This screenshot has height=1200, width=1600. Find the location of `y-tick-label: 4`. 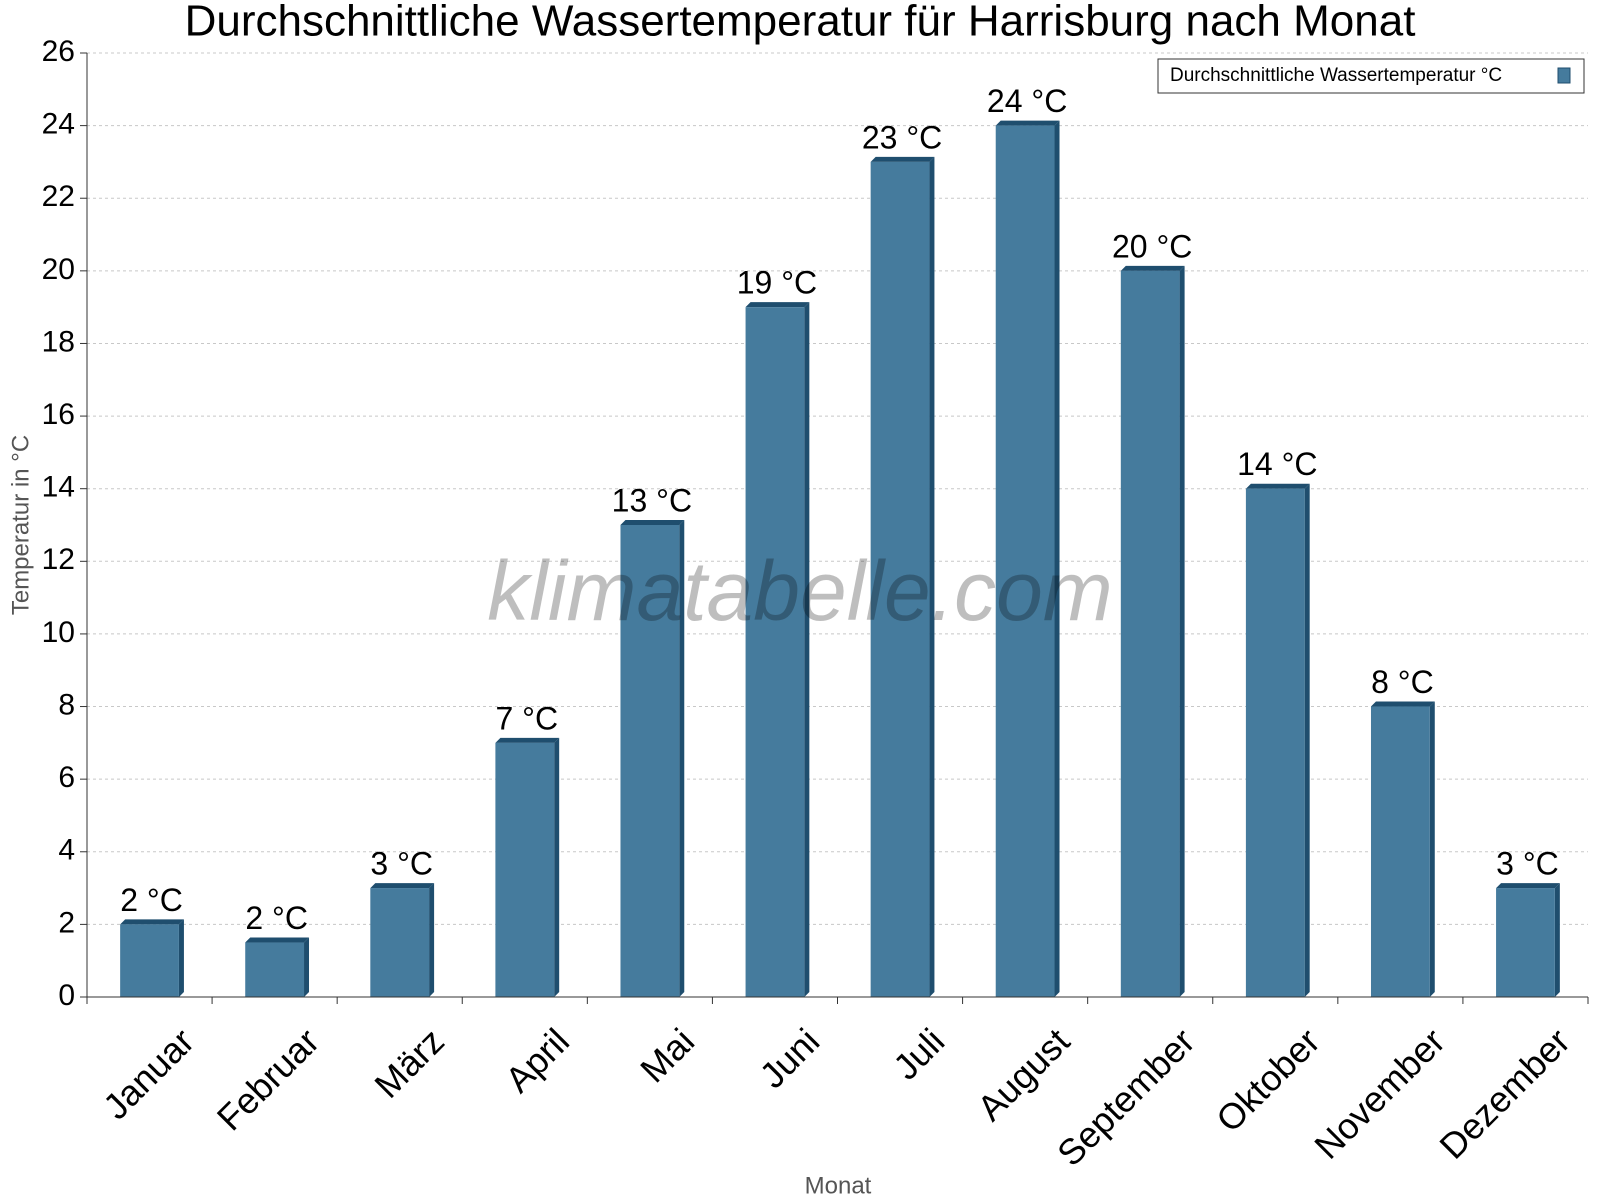

y-tick-label: 4 is located at coordinates (66, 850).